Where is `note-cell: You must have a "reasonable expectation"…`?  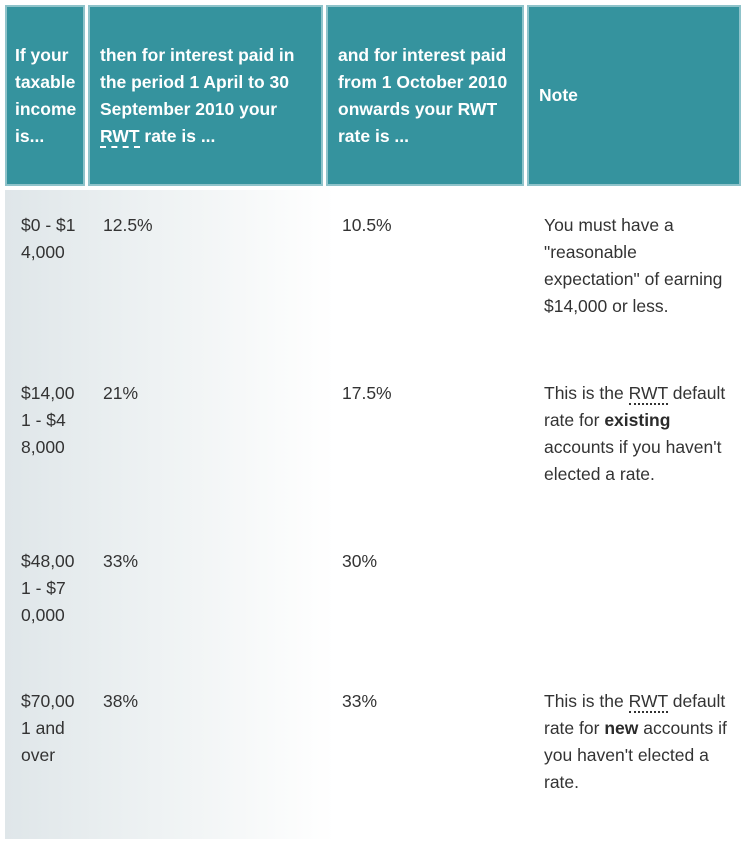
note-cell: You must have a "reasonable expectation"… is located at coordinates (633, 265).